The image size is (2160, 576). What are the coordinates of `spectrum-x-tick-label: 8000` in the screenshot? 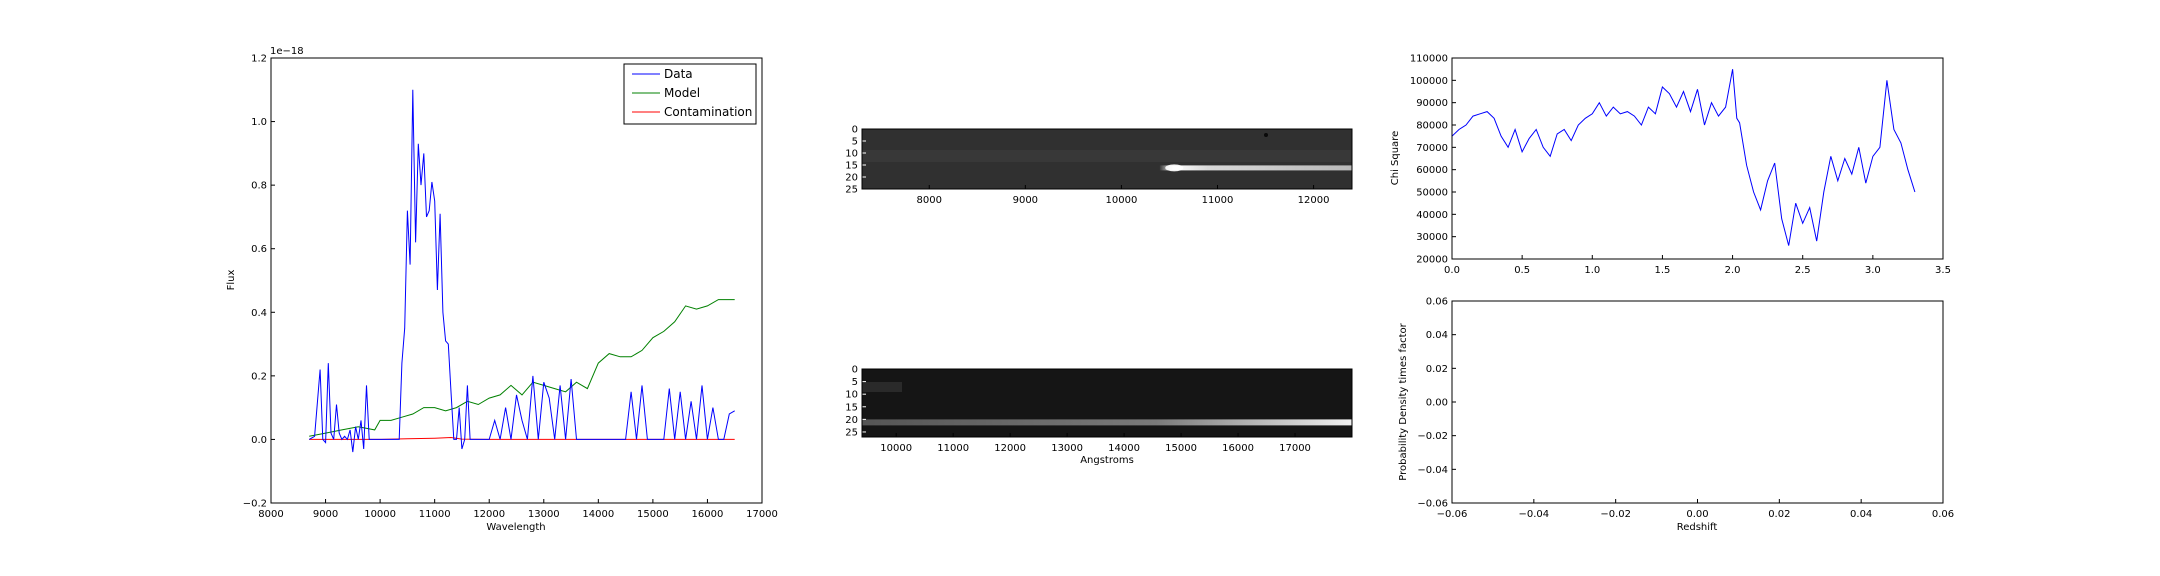 It's located at (270, 514).